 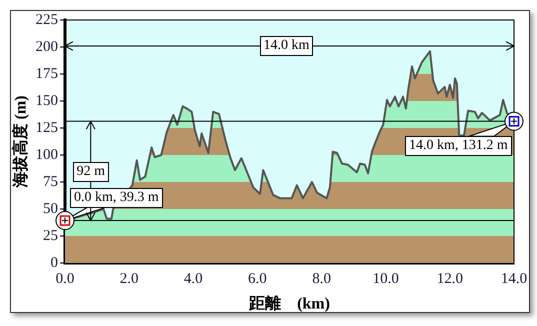 What do you see at coordinates (91, 172) in the screenshot?
I see `annotation: 92 m` at bounding box center [91, 172].